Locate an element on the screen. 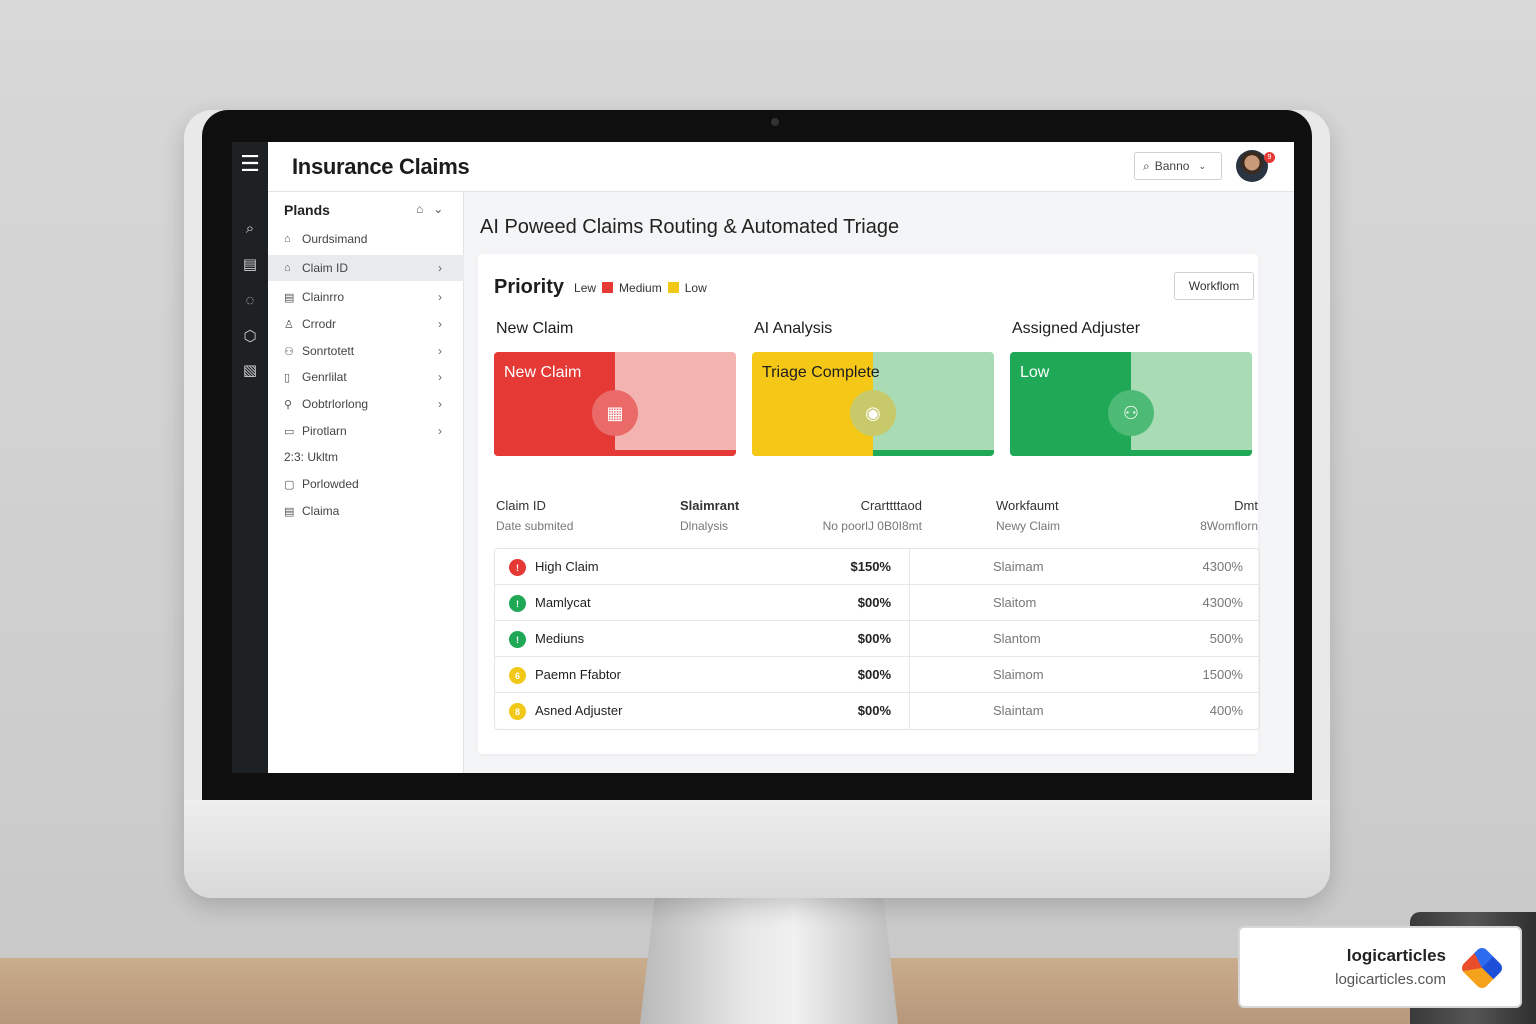 The image size is (1536, 1024). sidebar-head-actions: ⌂ ⌄ is located at coordinates (429, 209).